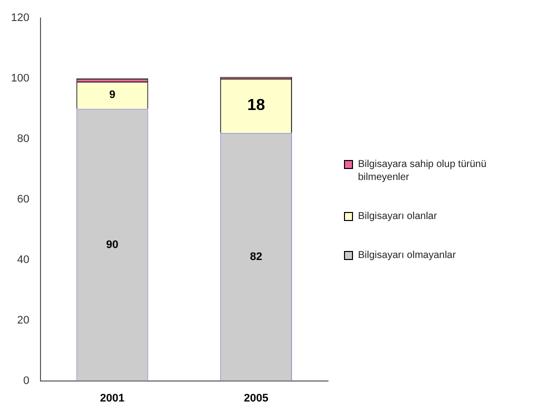 The height and width of the screenshot is (417, 544). What do you see at coordinates (26, 380) in the screenshot?
I see `y-tick-label: 0` at bounding box center [26, 380].